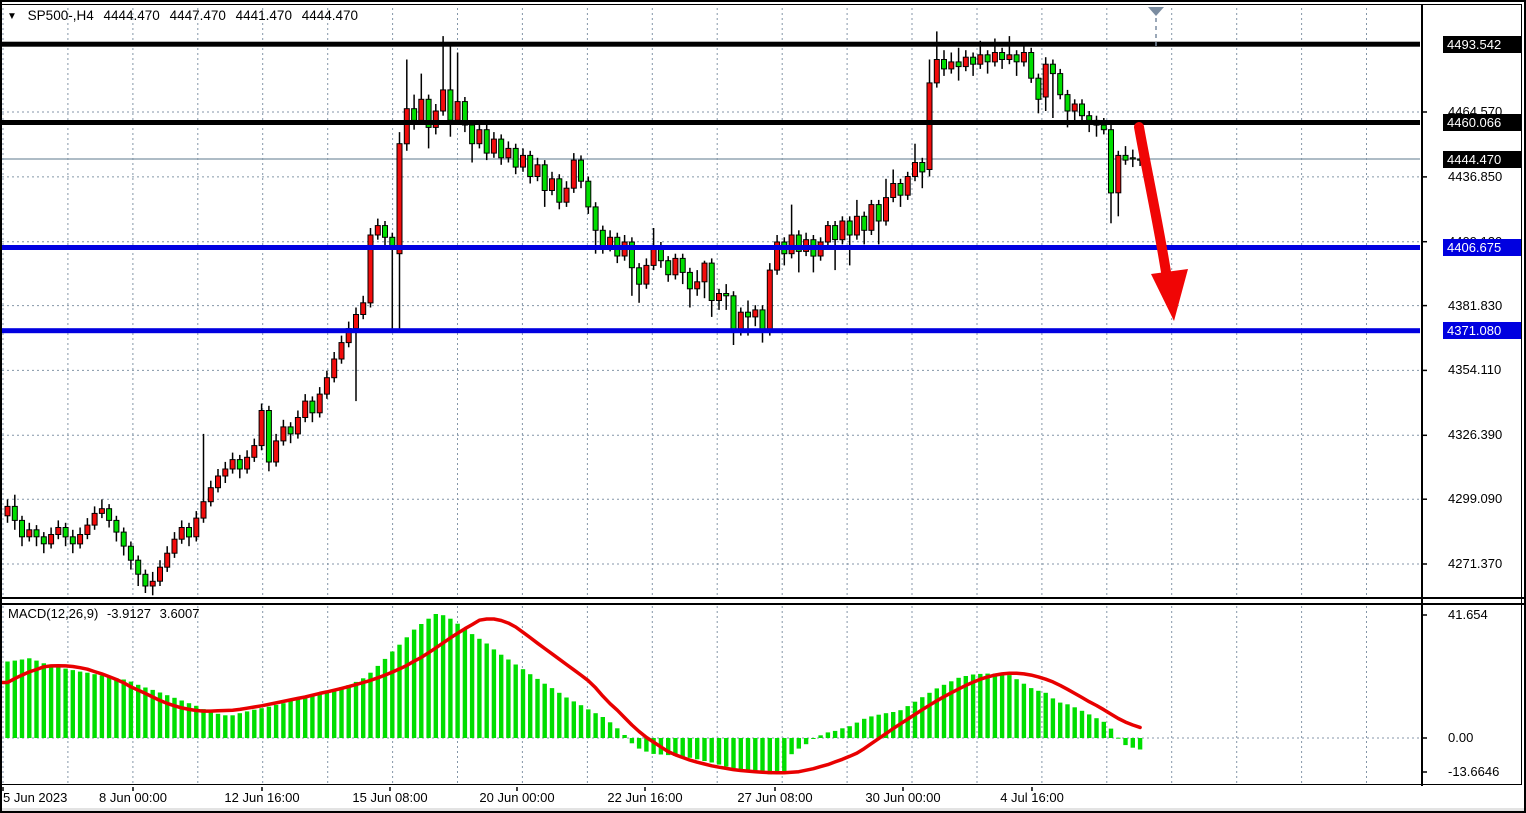  What do you see at coordinates (1475, 498) in the screenshot?
I see `price-tick-label: 4299.090` at bounding box center [1475, 498].